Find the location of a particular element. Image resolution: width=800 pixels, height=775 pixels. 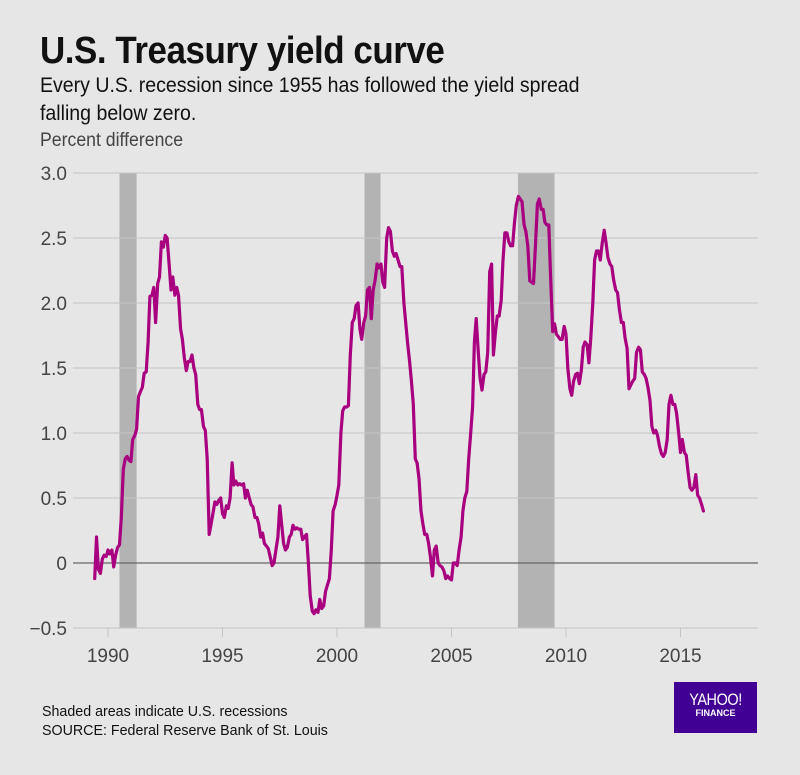

x-tick-label: 2010 is located at coordinates (566, 656).